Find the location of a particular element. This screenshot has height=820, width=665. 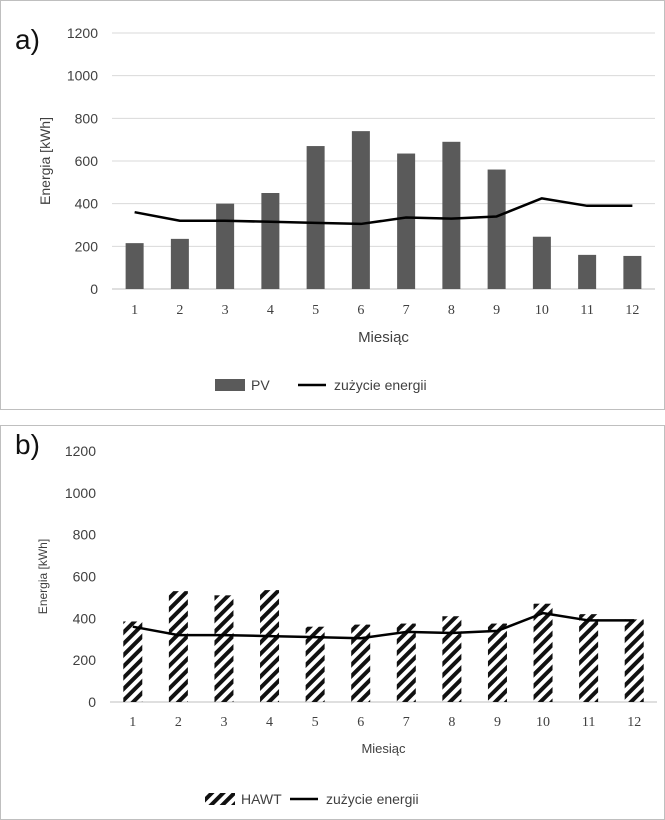

legend: HAWT zużycie energii is located at coordinates (312, 799).